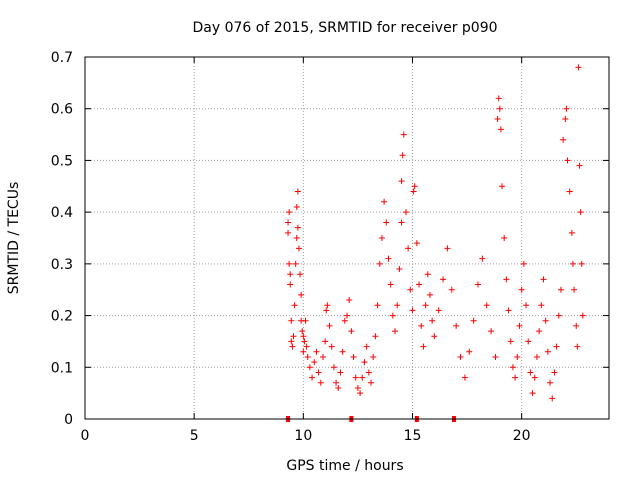 The image size is (640, 480). What do you see at coordinates (14, 238) in the screenshot?
I see `y-axis-label: SRMTID / TECUs` at bounding box center [14, 238].